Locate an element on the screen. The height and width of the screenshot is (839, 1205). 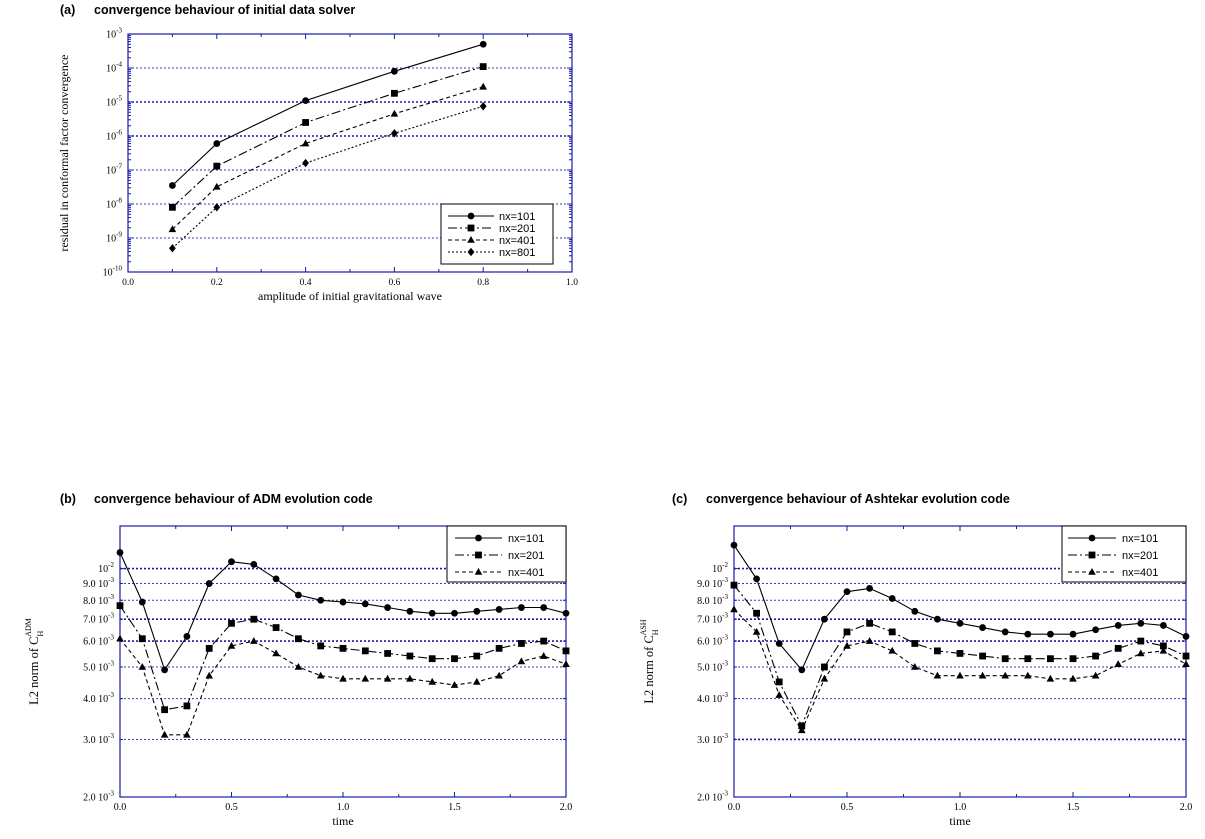
y-tick-label: 10⁻⁴ is located at coordinates (114, 68).